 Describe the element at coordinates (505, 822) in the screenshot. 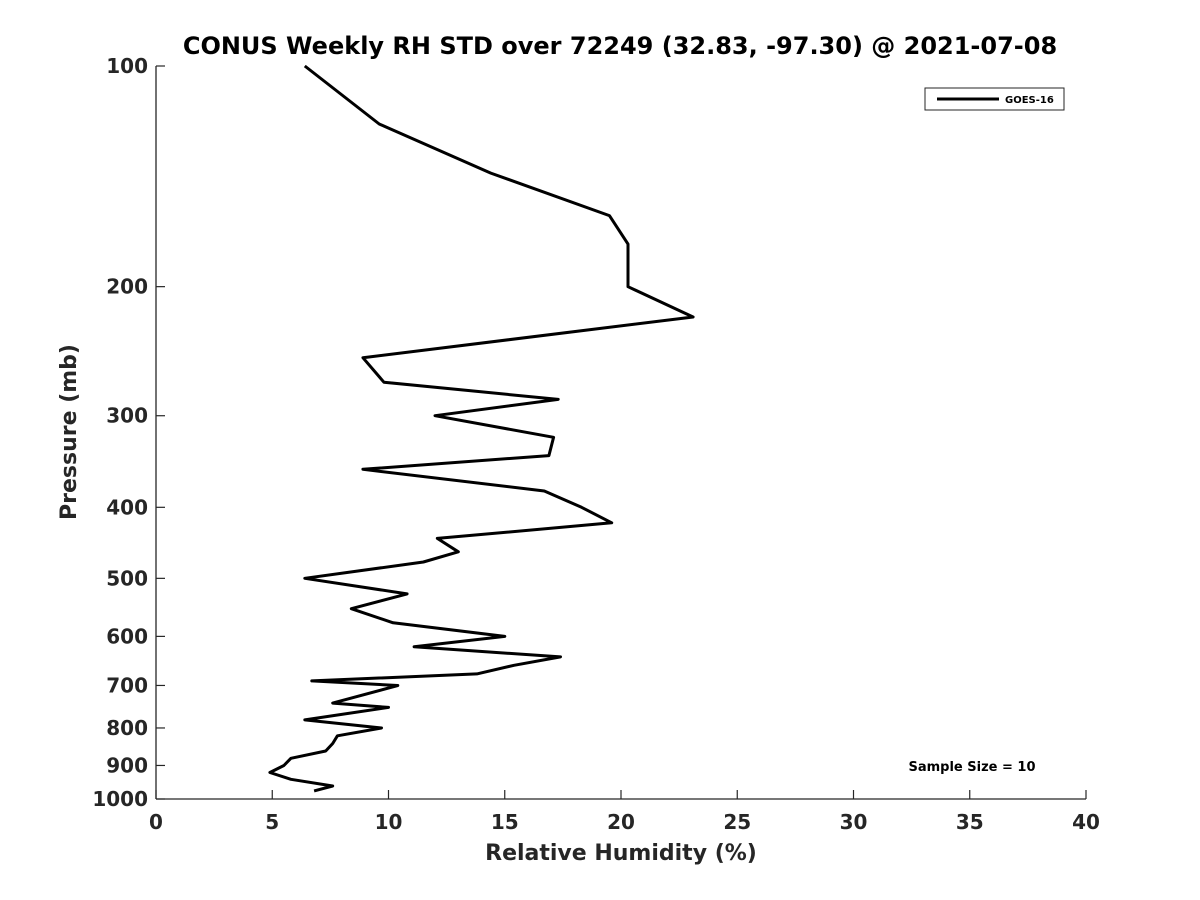

I see `x-tick-label: 15` at that location.